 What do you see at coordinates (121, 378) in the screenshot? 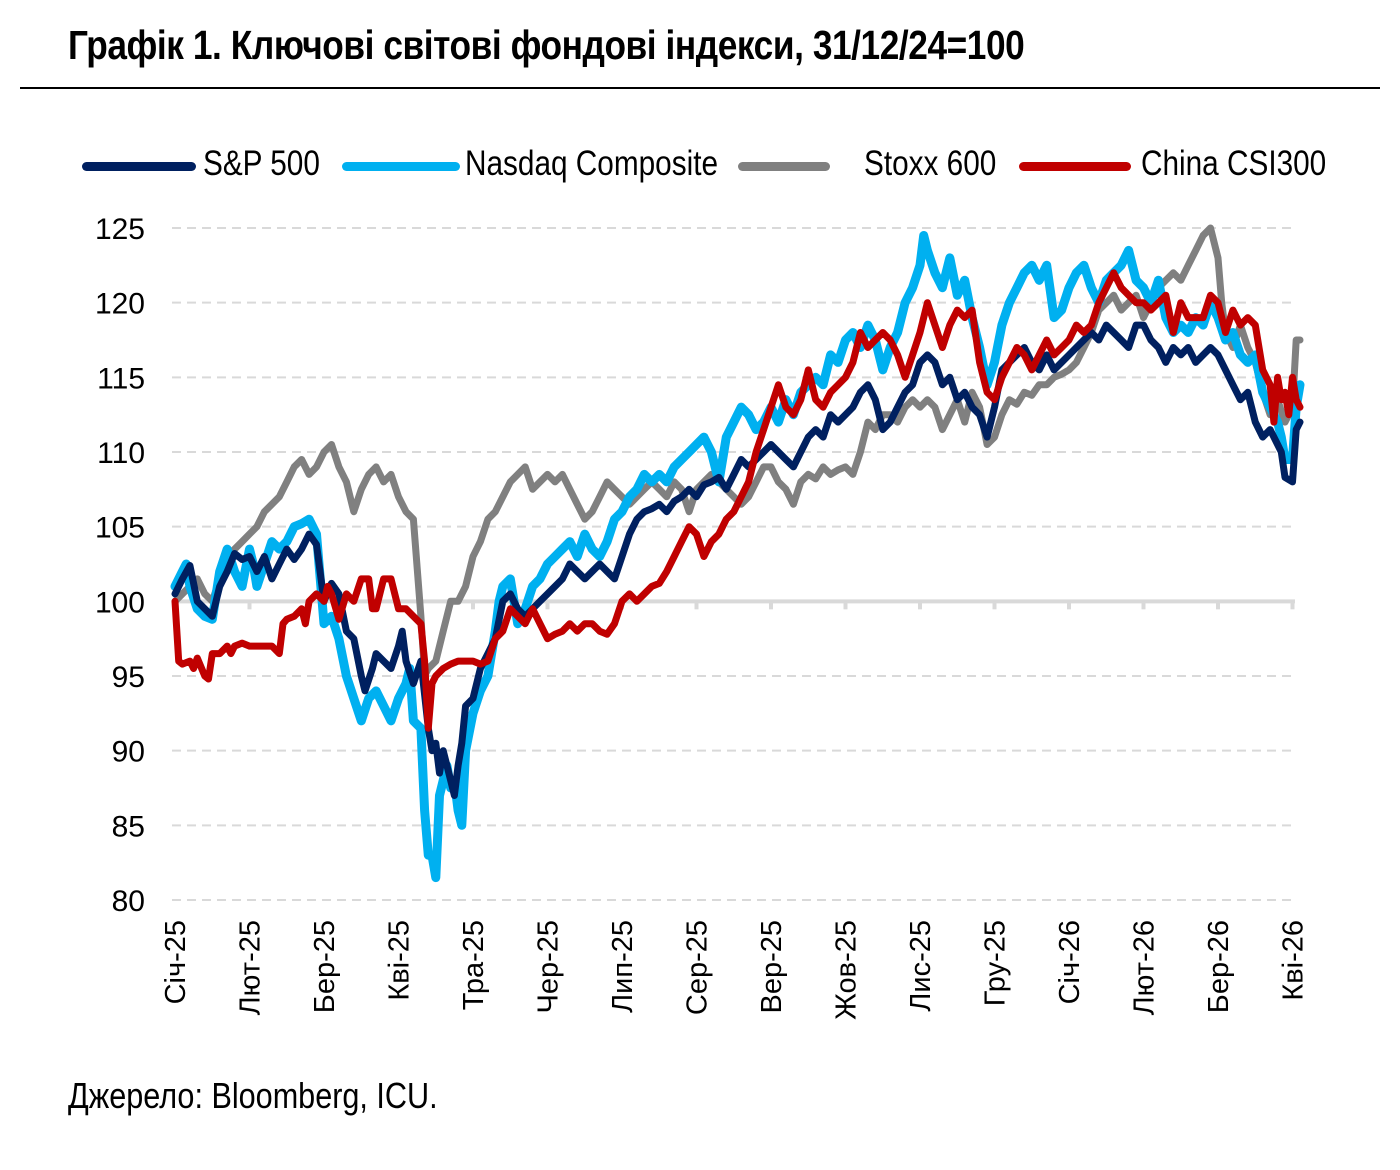
I see `y-tick-label: 115` at bounding box center [121, 378].